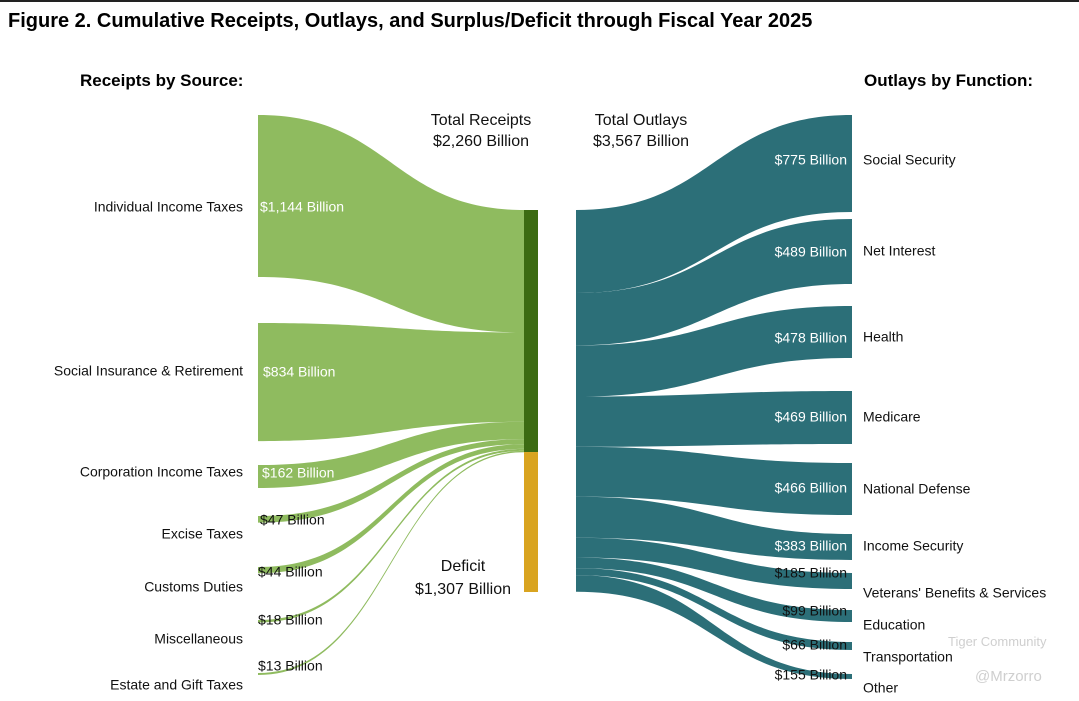  Describe the element at coordinates (917, 489) in the screenshot. I see `outlay-label-national-defense: National Defense` at that location.